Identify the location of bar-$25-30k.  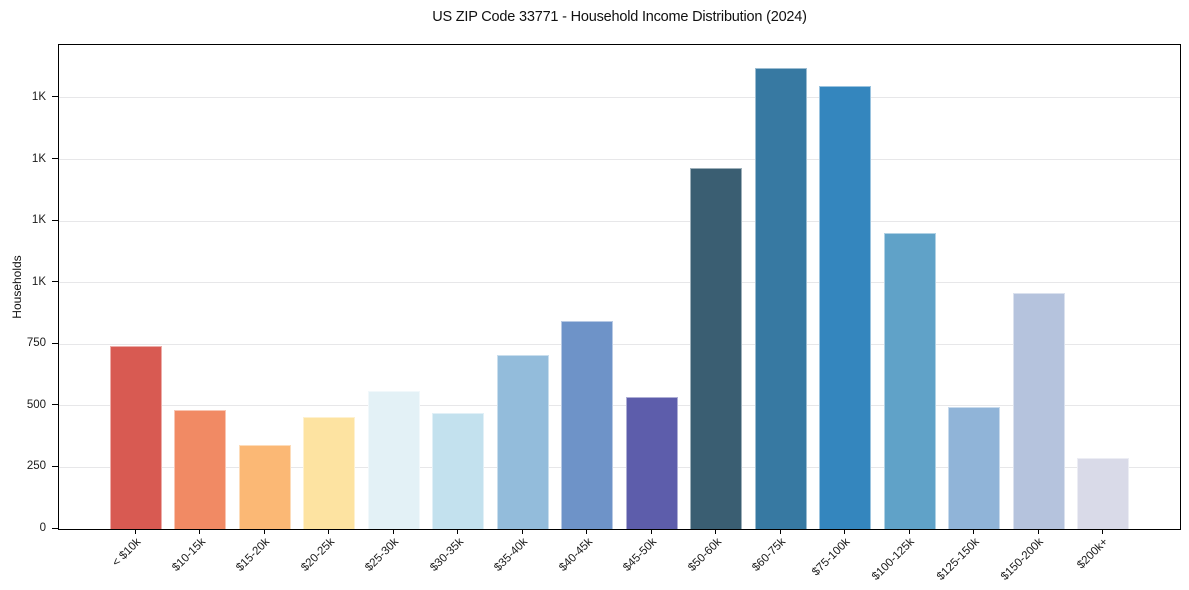
(393, 460).